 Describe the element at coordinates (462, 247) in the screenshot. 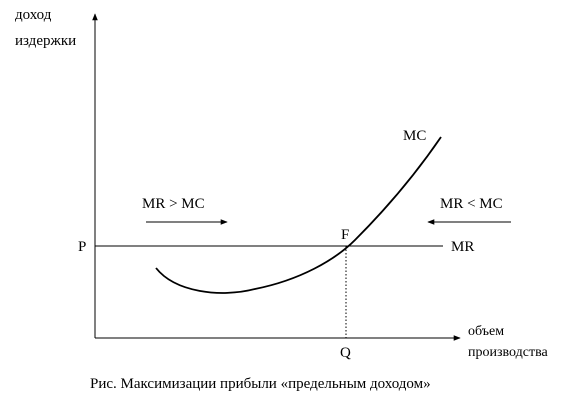

I see `mr-label: MR` at that location.